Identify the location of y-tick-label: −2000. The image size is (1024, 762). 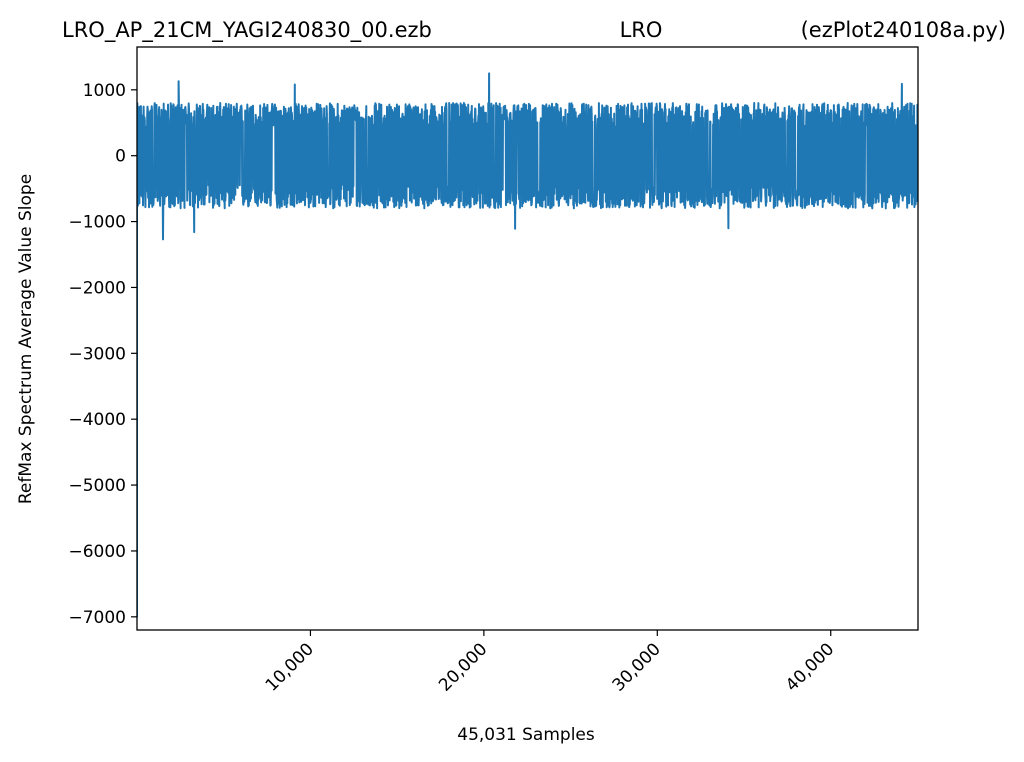
(97, 288).